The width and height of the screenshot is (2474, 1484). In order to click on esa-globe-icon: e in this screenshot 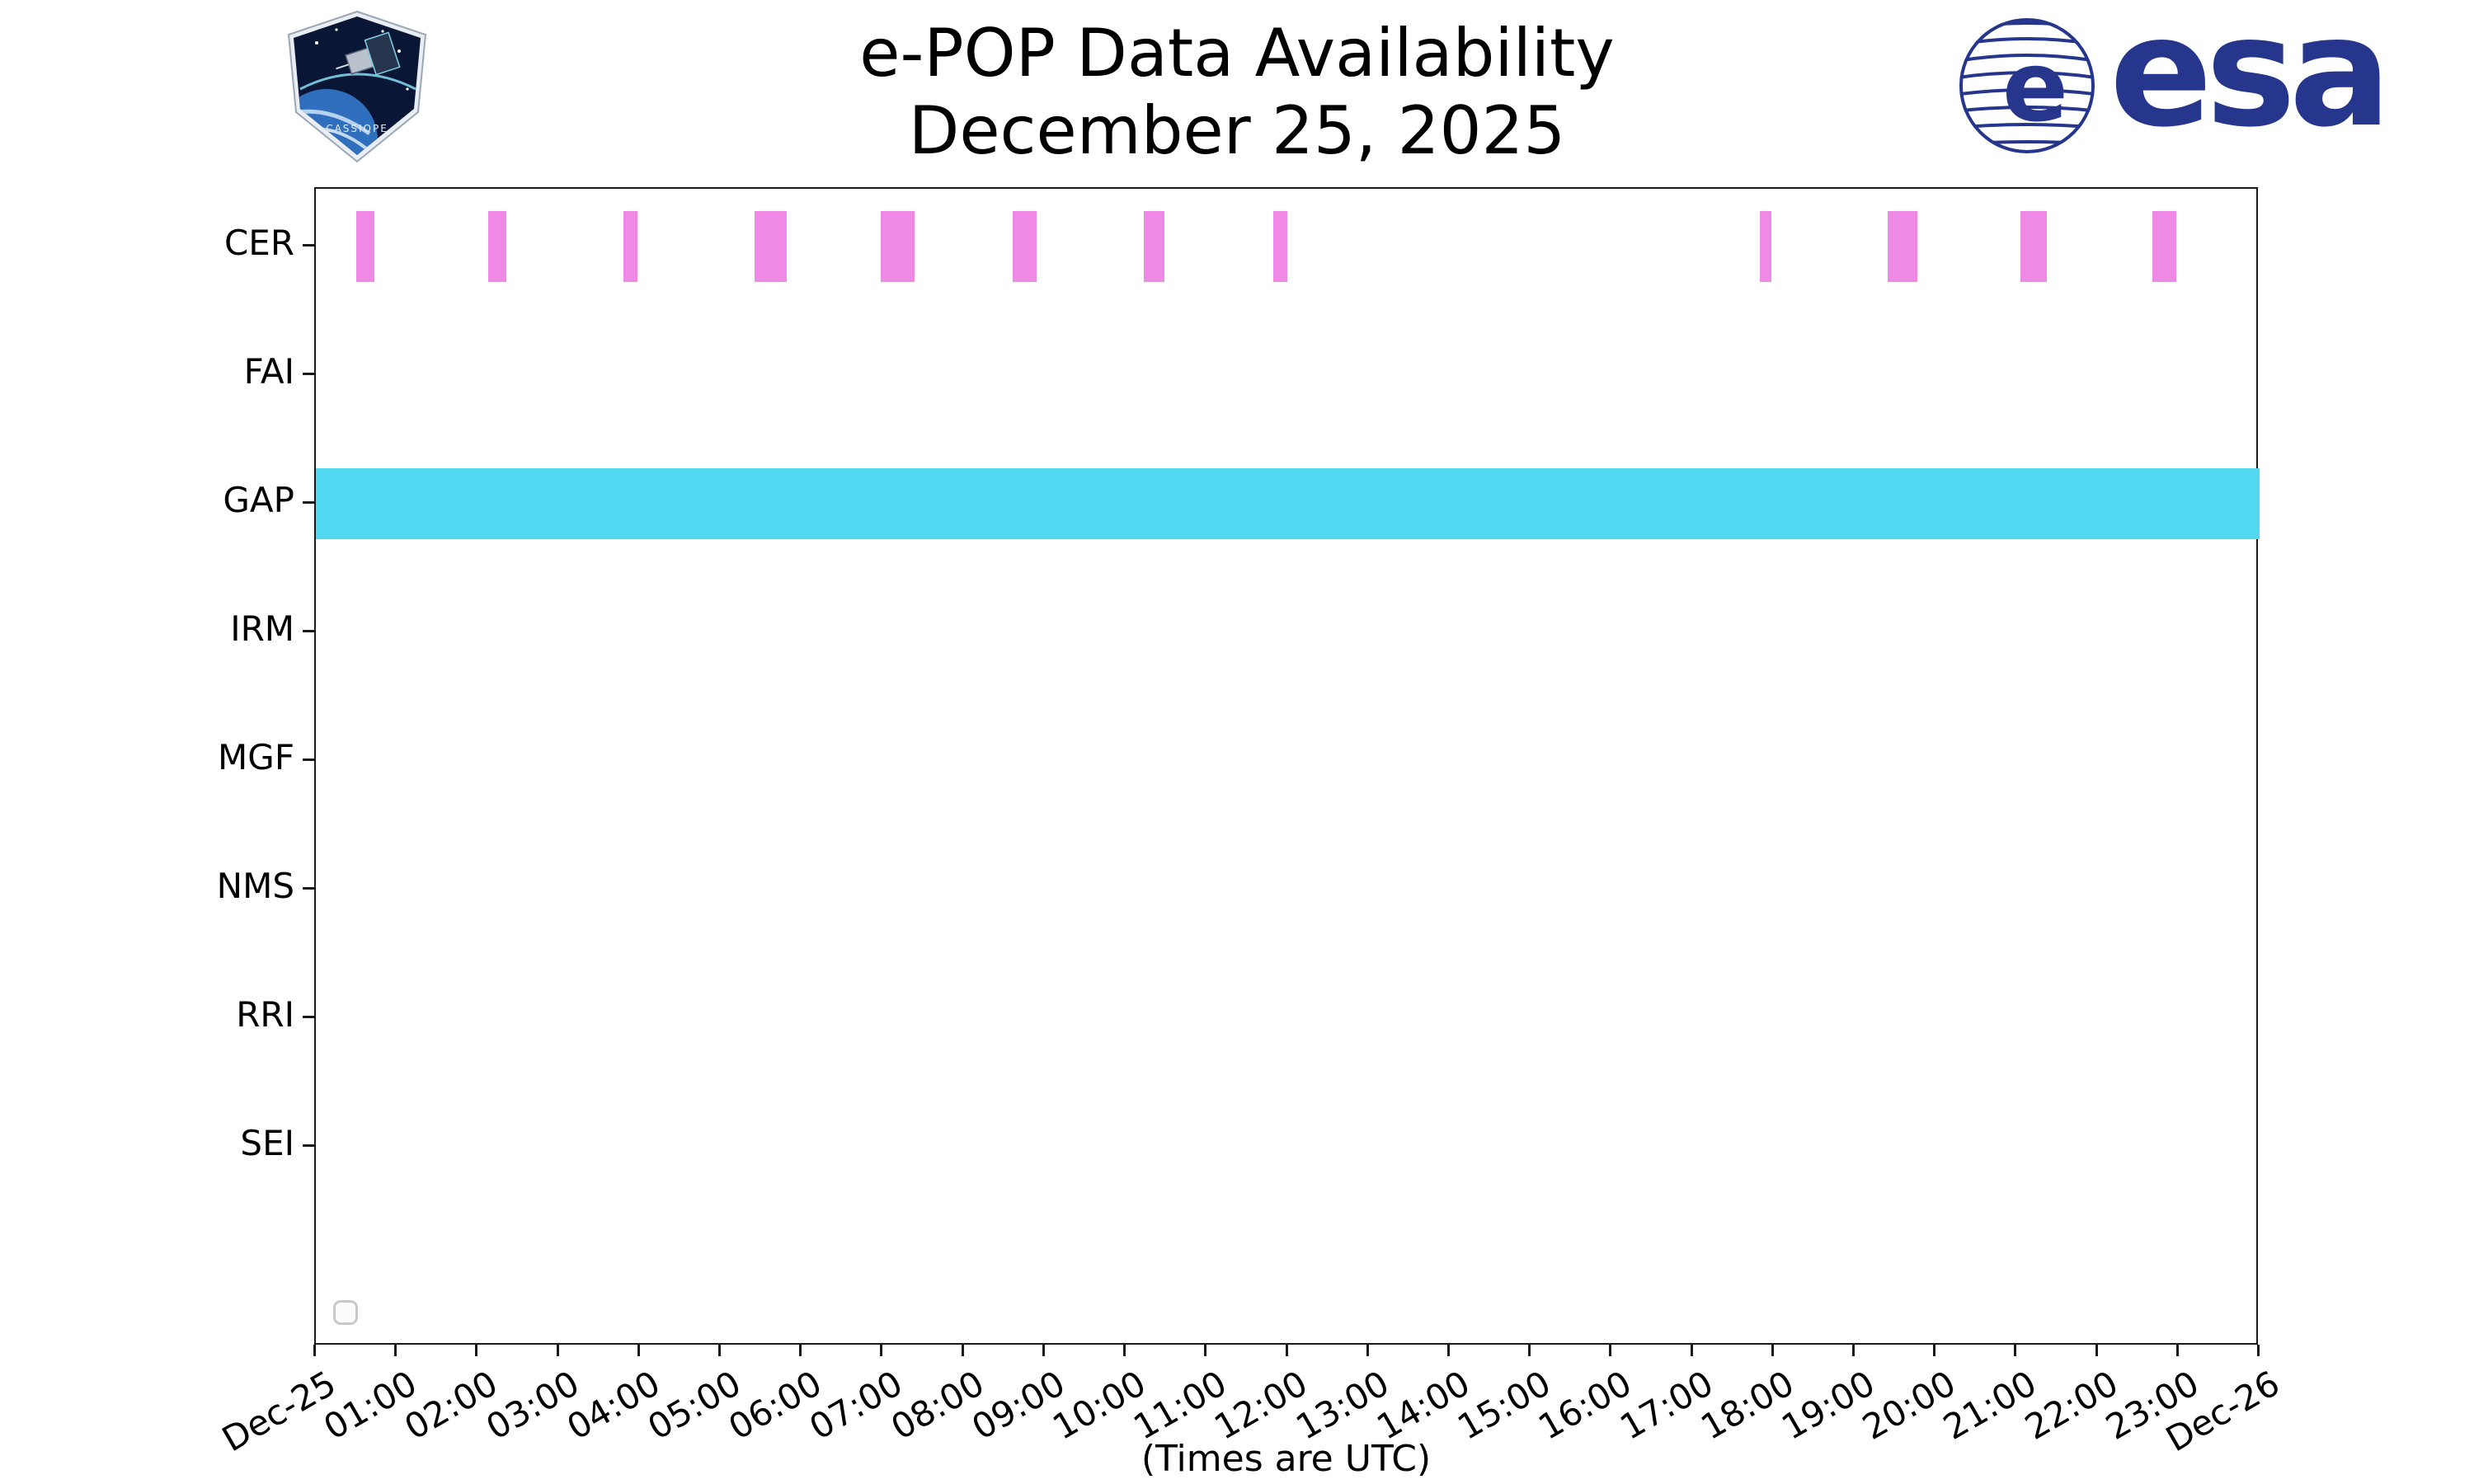, I will do `click(2027, 85)`.